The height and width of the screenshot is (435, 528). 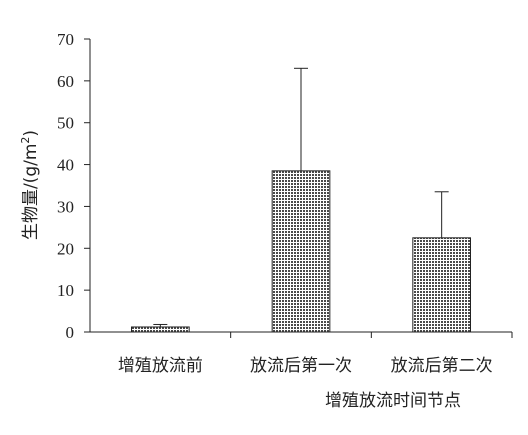 What do you see at coordinates (65, 165) in the screenshot?
I see `y-tick-label: 40` at bounding box center [65, 165].